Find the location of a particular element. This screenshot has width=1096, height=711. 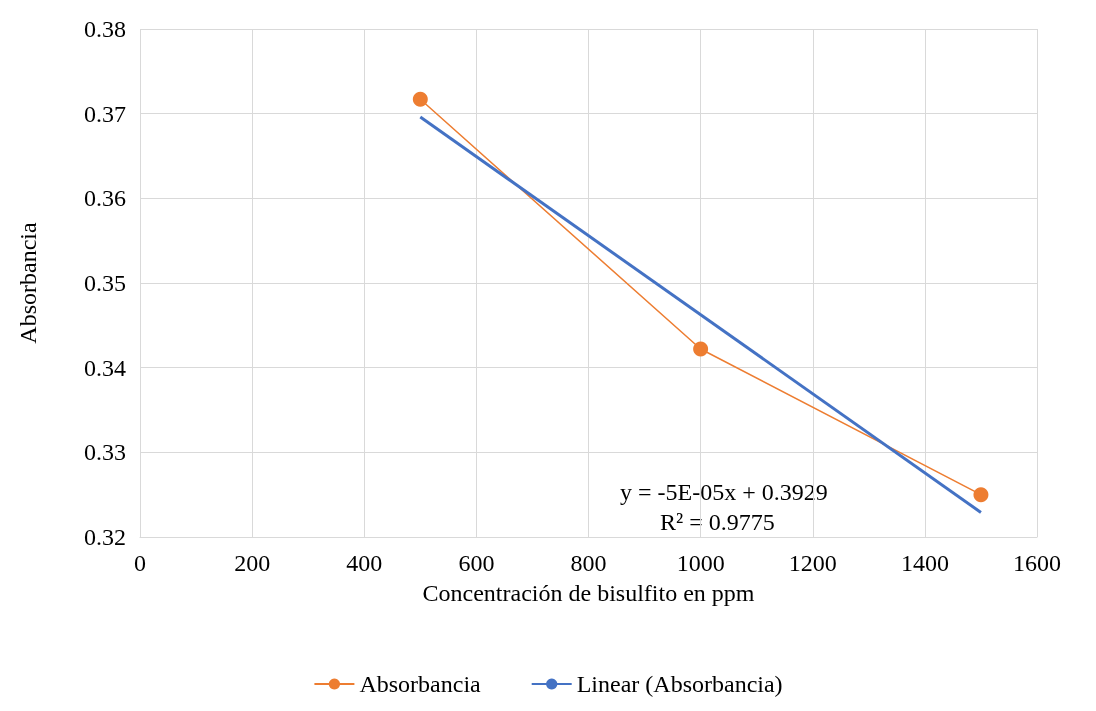

y-tick-label: 0.38 is located at coordinates (105, 29).